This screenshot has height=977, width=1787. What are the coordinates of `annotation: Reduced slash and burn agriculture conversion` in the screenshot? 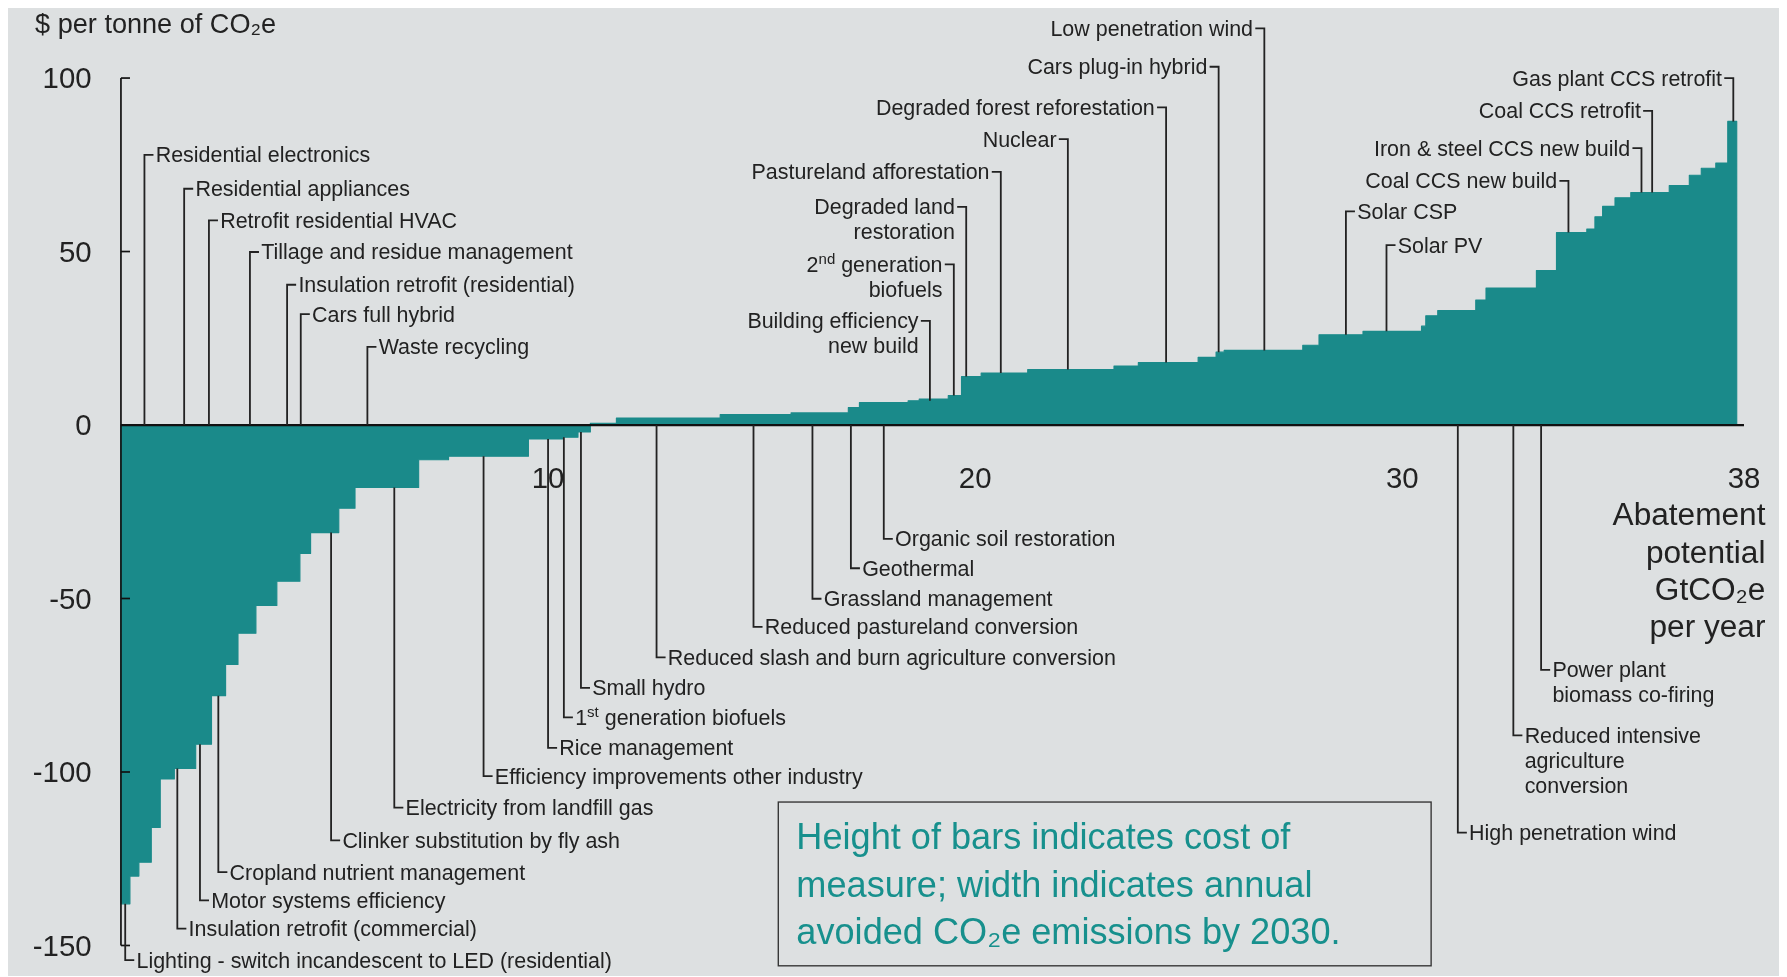 It's located at (891, 657).